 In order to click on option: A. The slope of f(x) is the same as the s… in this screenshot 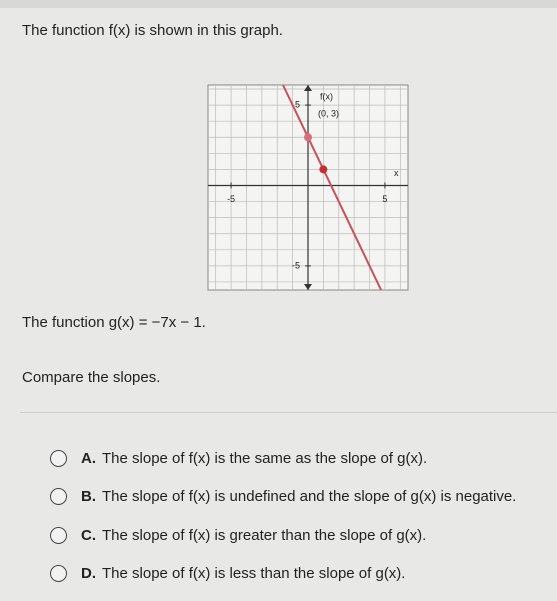, I will do `click(238, 458)`.